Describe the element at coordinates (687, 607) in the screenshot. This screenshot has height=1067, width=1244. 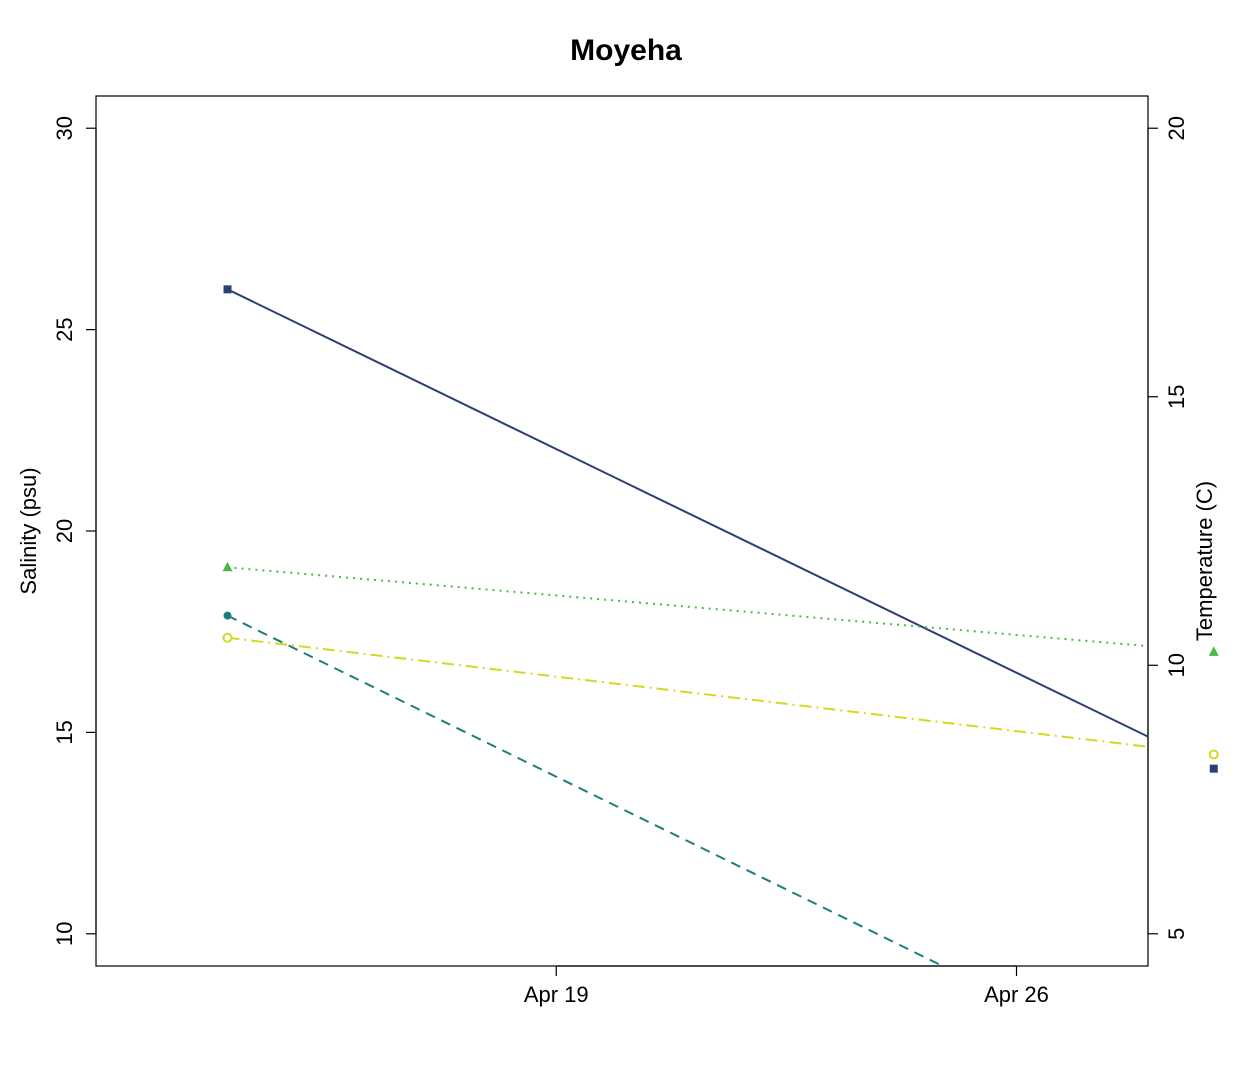
I see `series-2-line` at that location.